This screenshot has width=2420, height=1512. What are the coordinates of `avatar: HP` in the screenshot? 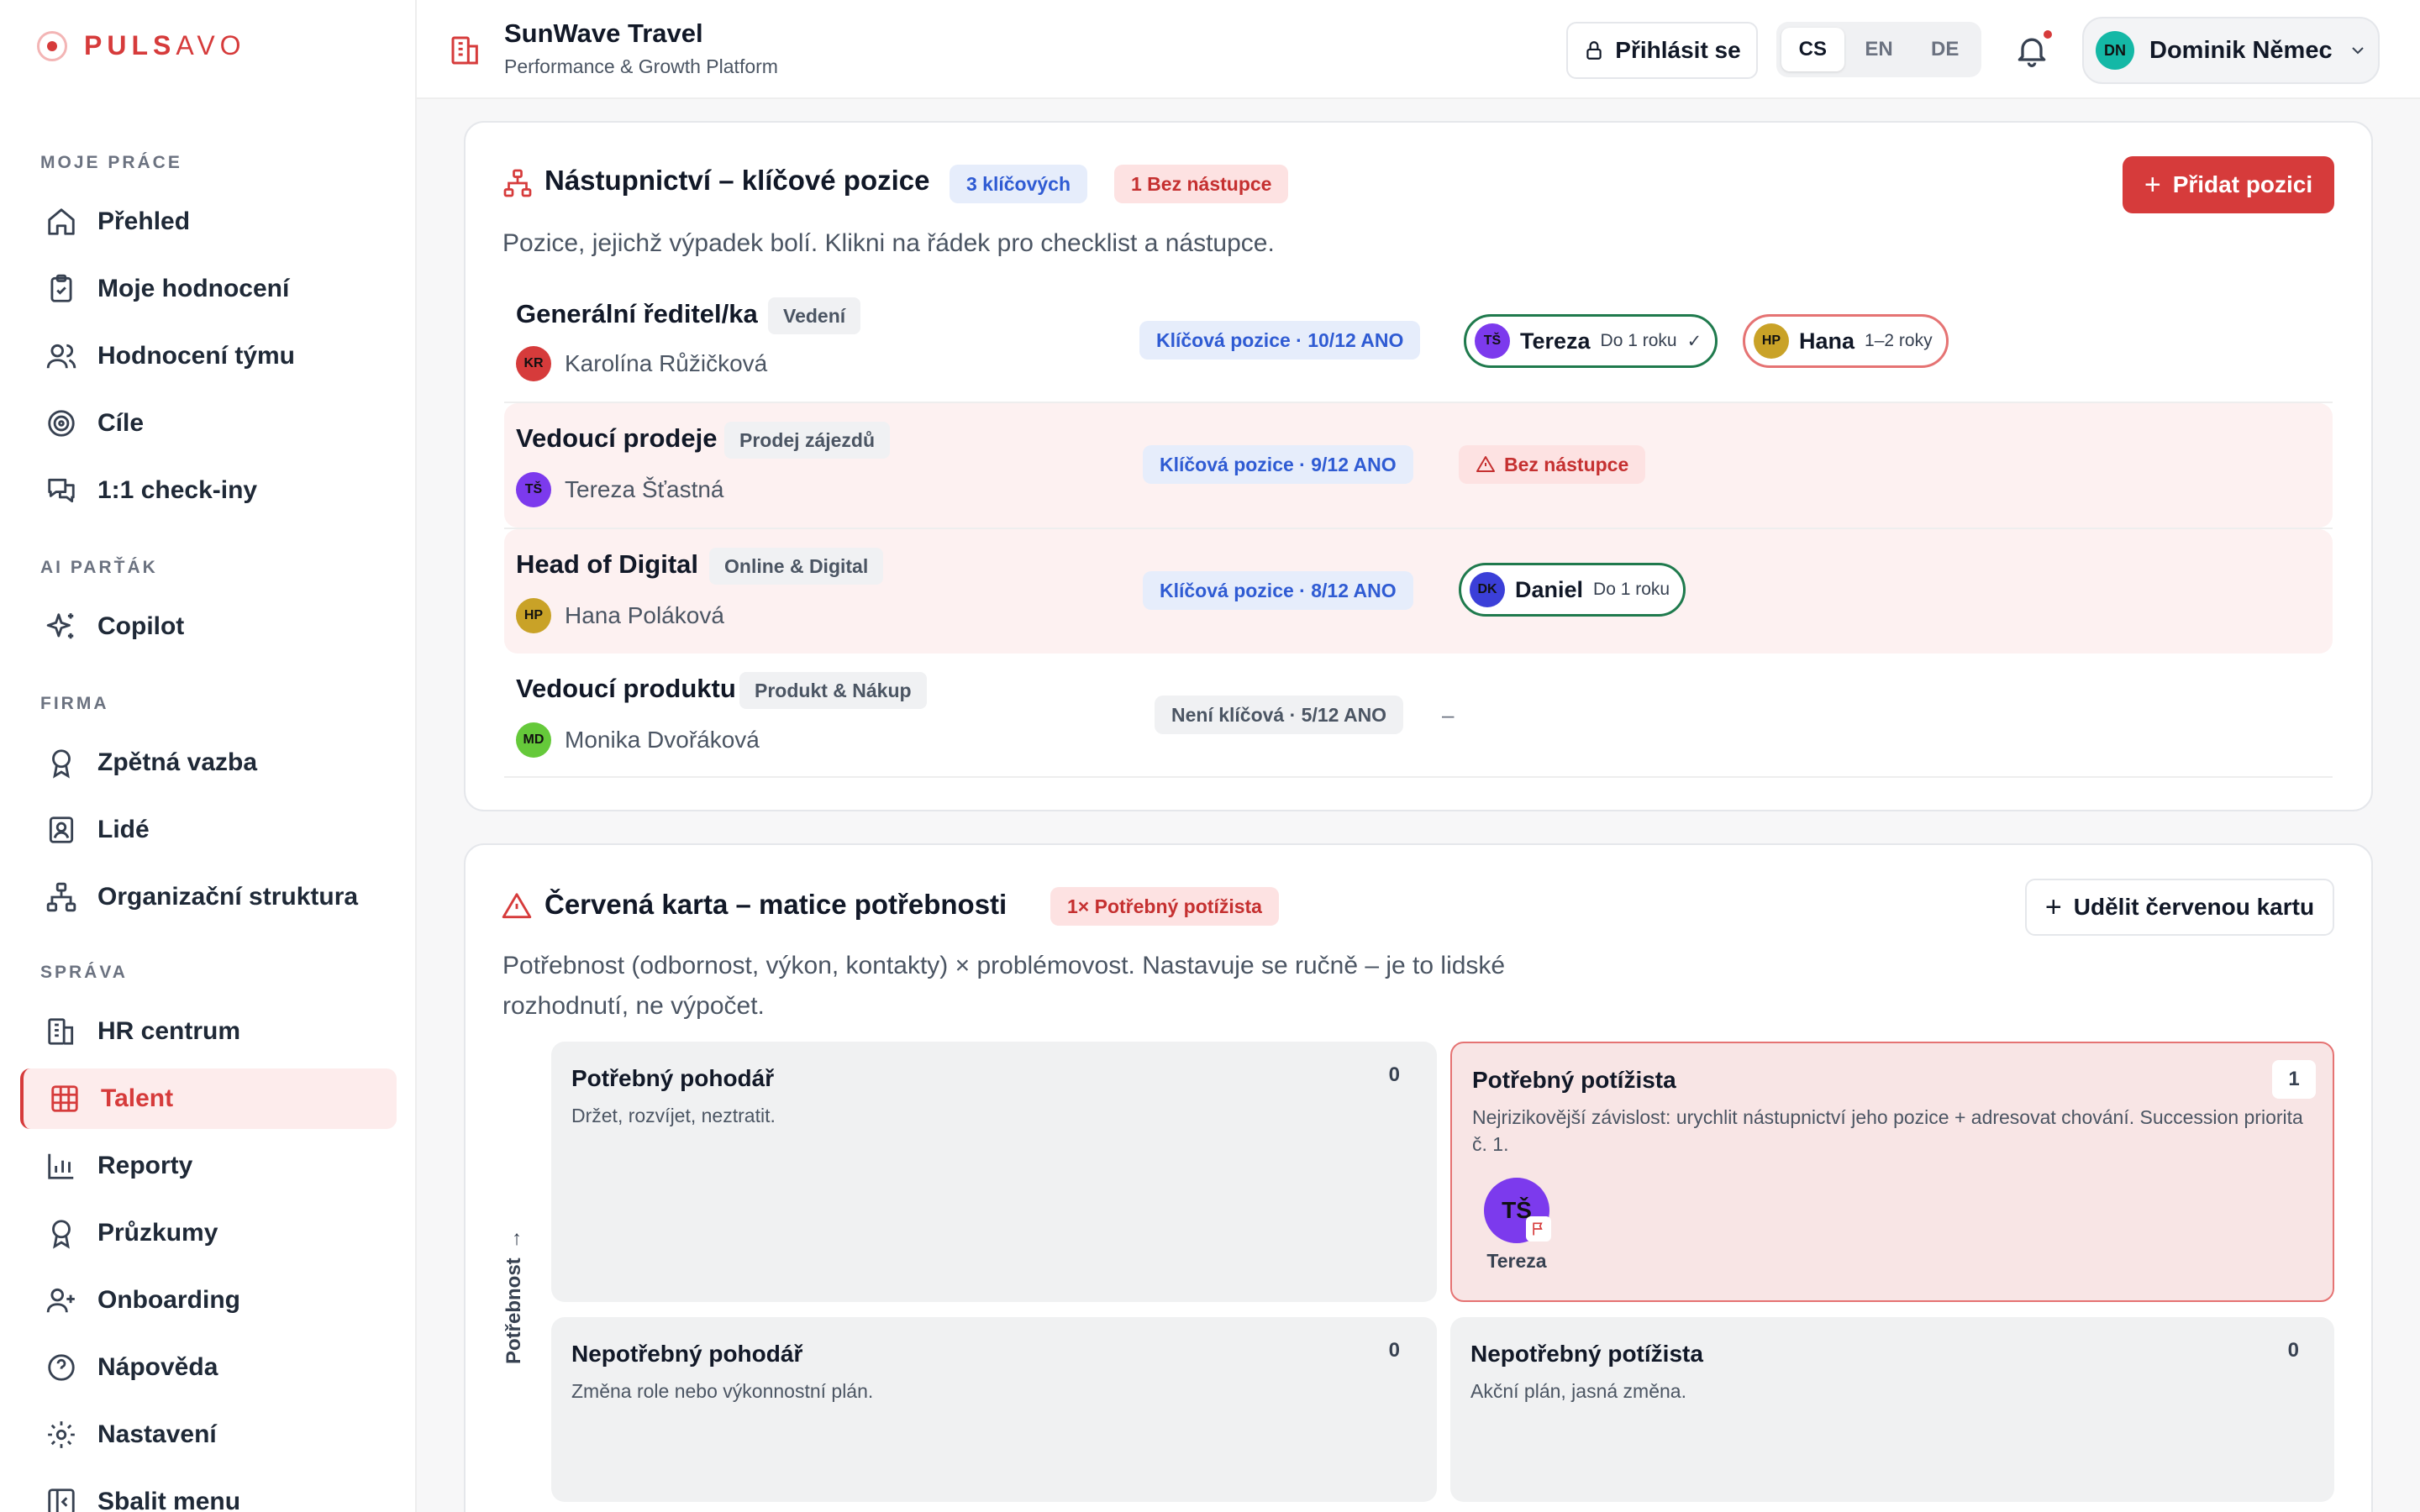 It's located at (533, 615).